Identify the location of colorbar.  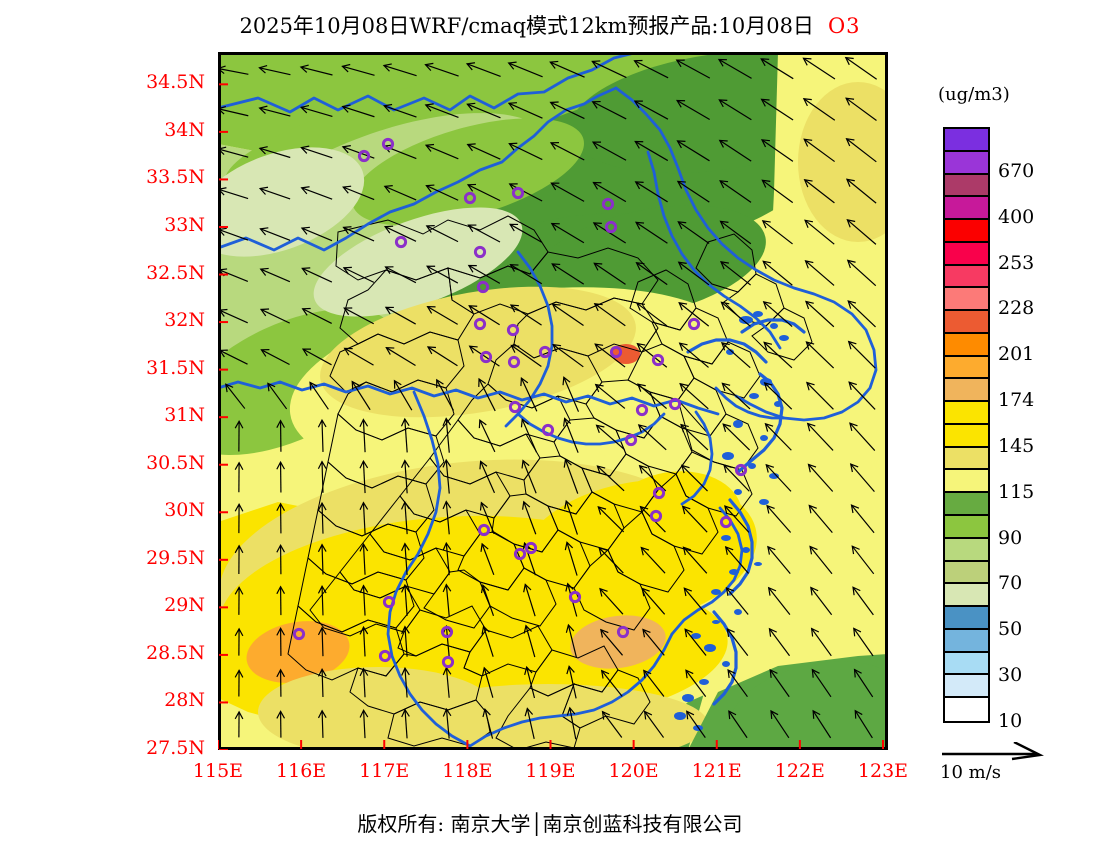
(966, 425).